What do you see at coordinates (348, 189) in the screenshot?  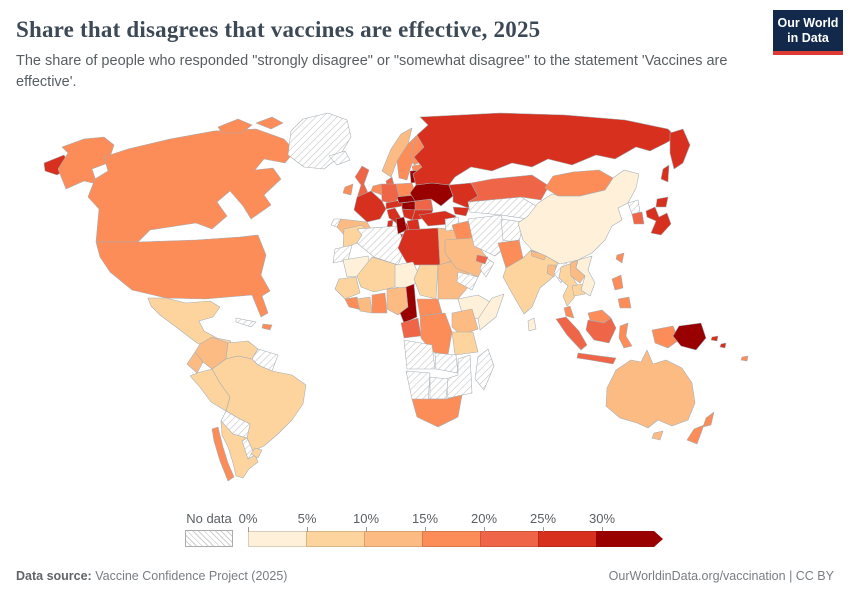 I see `country-ireland` at bounding box center [348, 189].